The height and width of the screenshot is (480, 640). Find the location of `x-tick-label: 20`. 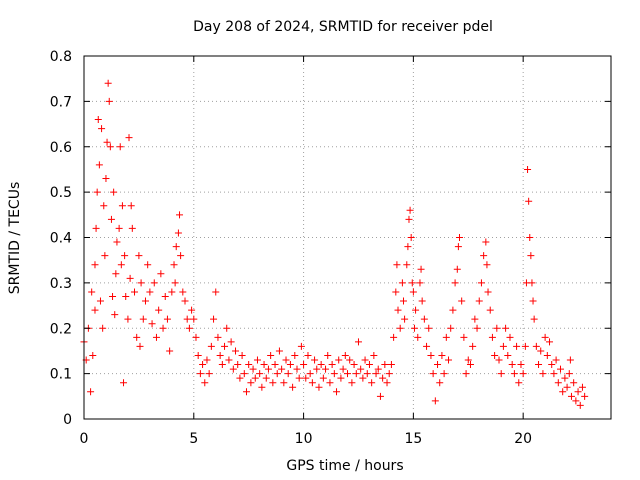

x-tick-label: 20 is located at coordinates (523, 439).